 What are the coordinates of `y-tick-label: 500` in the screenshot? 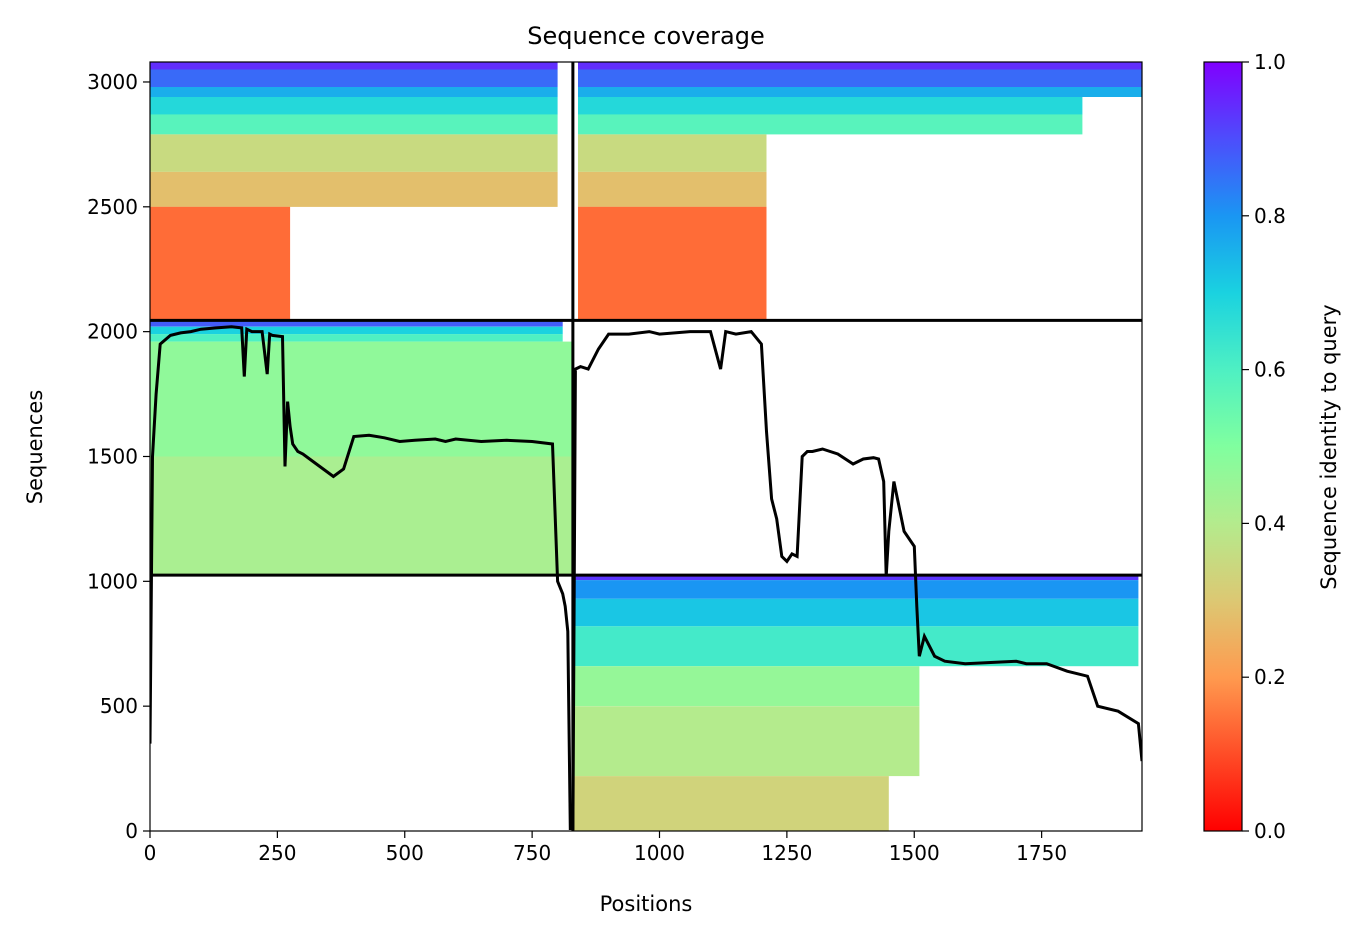 It's located at (119, 706).